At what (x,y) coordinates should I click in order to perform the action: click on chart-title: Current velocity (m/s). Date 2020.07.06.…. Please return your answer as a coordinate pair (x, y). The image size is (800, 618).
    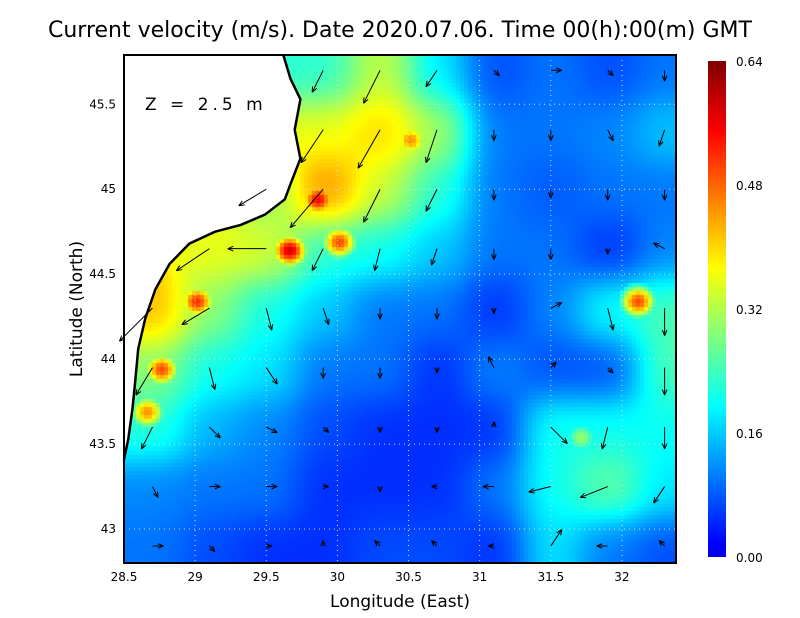
    Looking at the image, I should click on (400, 30).